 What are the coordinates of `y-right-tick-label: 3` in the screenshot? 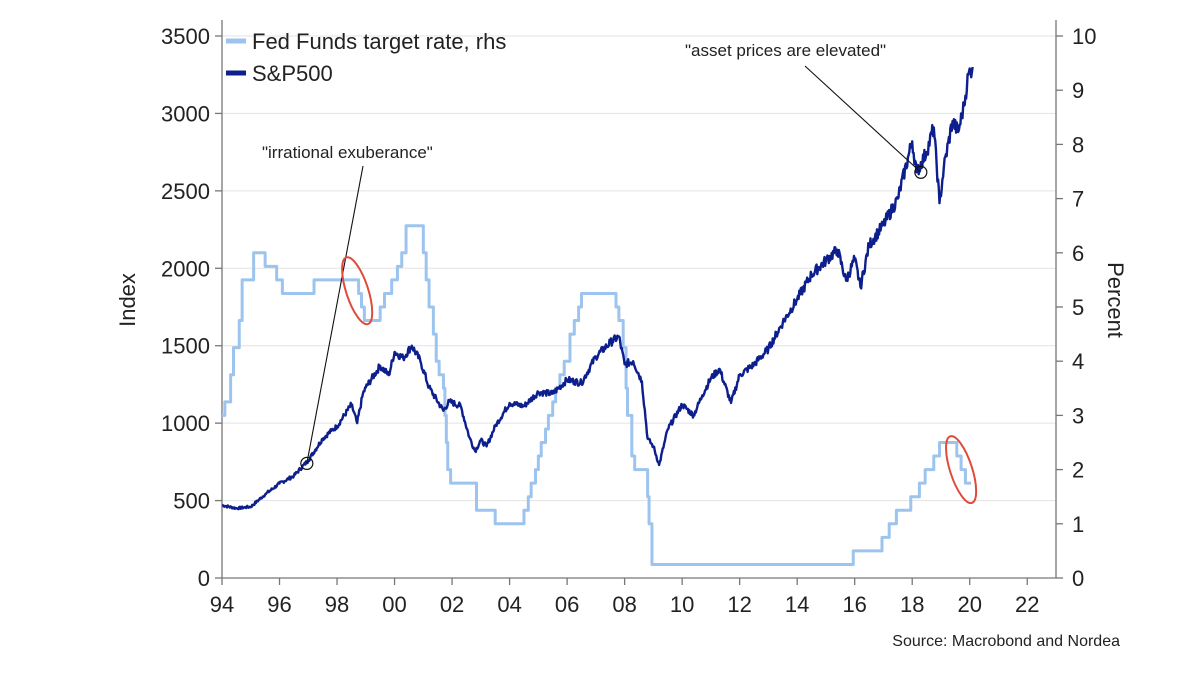 It's located at (1078, 415).